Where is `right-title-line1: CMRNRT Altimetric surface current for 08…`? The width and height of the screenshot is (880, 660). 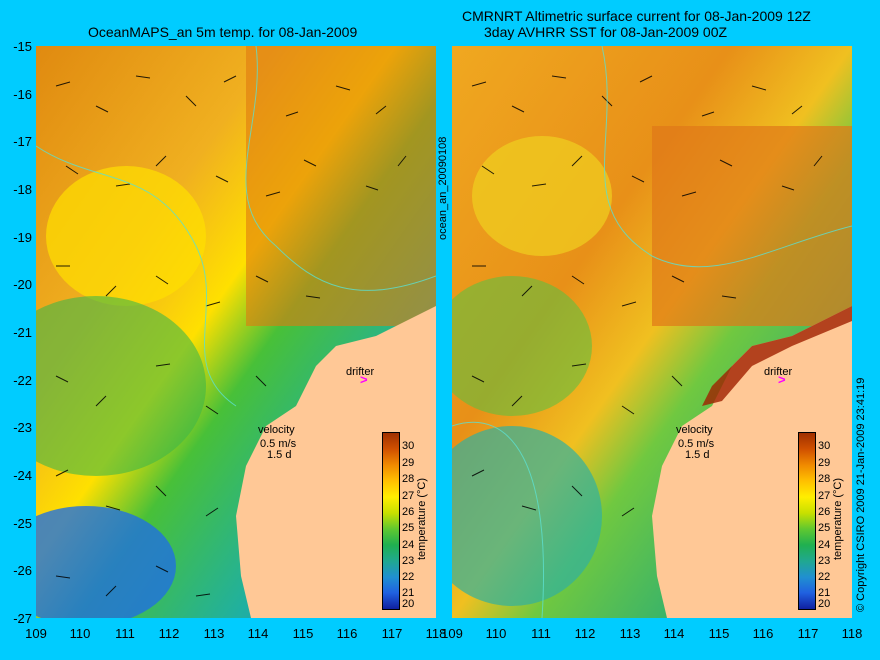 right-title-line1: CMRNRT Altimetric surface current for 08… is located at coordinates (636, 16).